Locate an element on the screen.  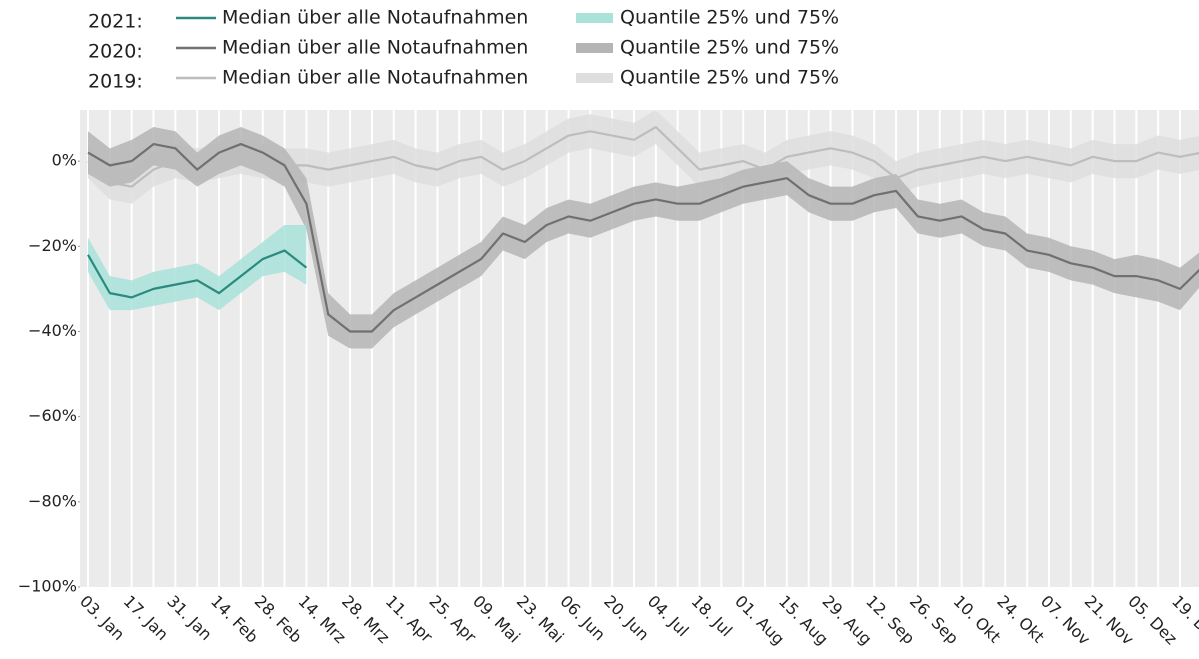
y-tick-label: −80% is located at coordinates (52, 500).